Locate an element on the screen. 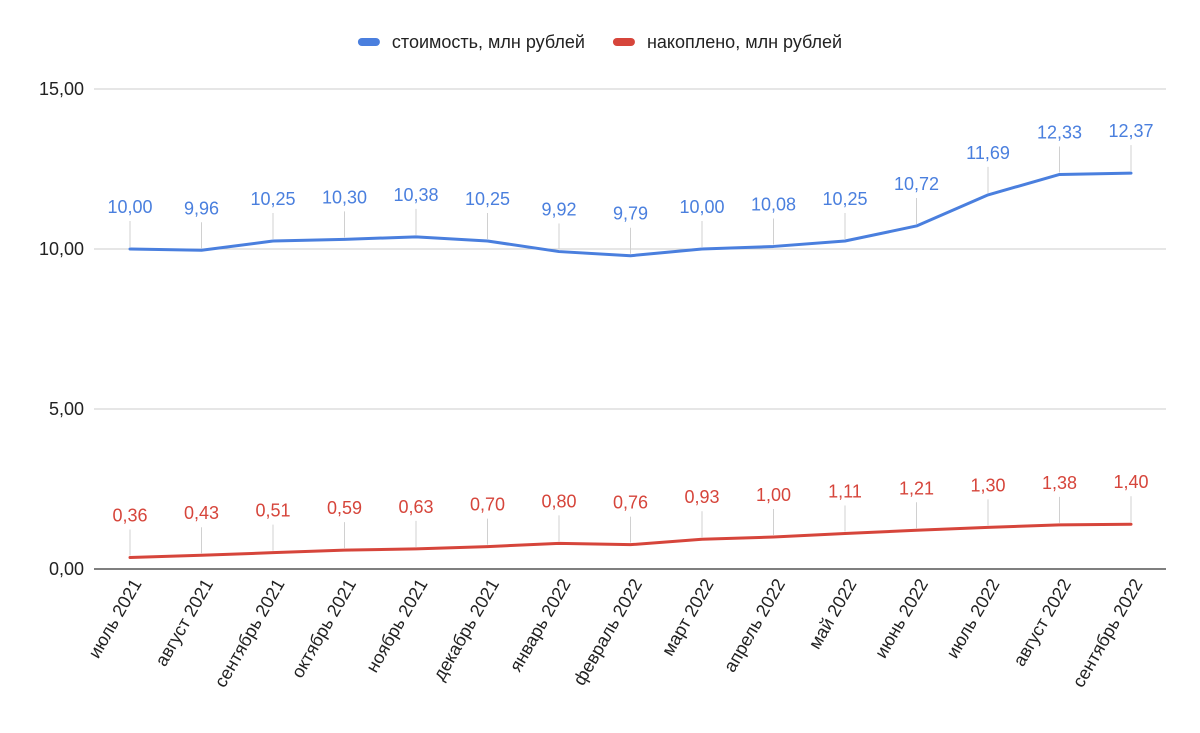  data-label: 10,72 is located at coordinates (916, 184).